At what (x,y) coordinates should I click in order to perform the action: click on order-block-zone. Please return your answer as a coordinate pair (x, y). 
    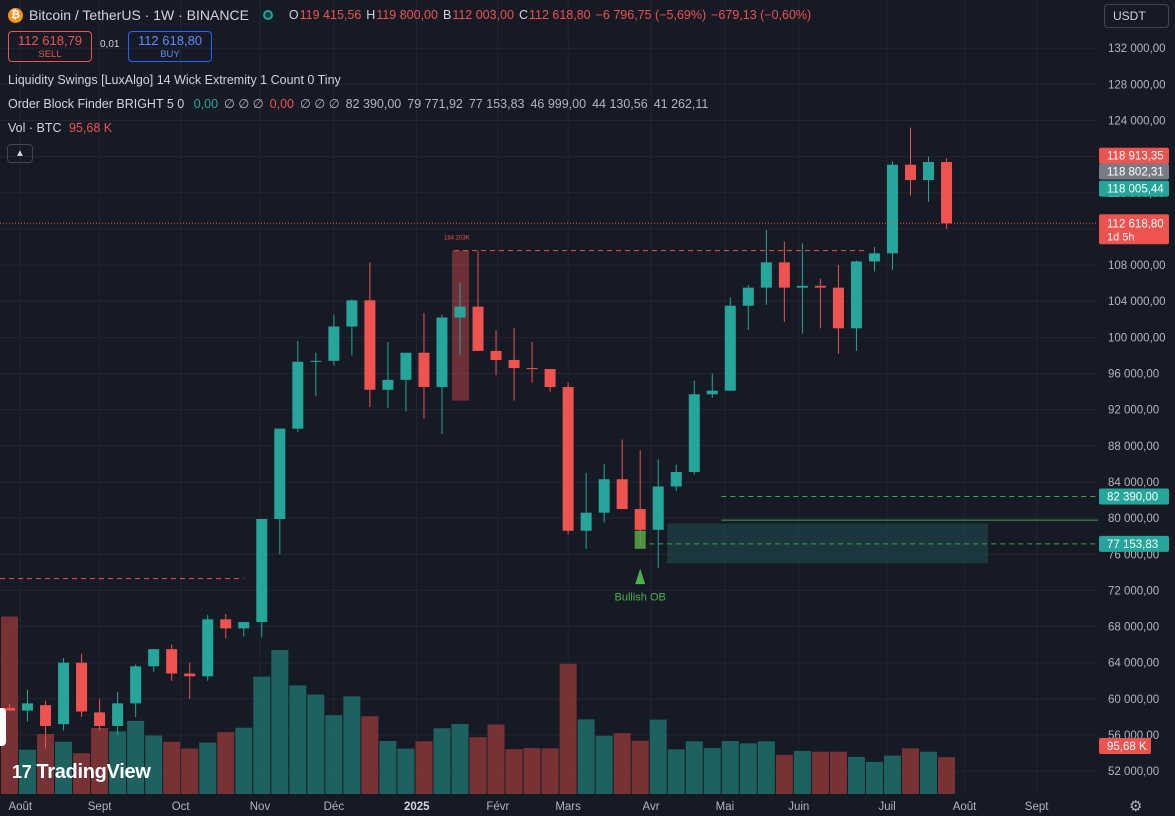
    Looking at the image, I should click on (827, 543).